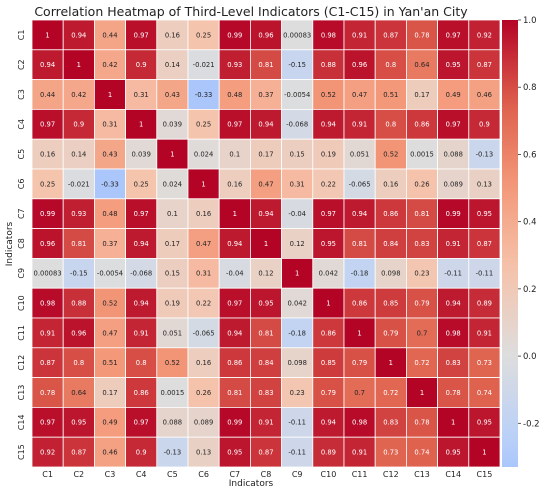 The width and height of the screenshot is (550, 493). What do you see at coordinates (203, 125) in the screenshot?
I see `heatmap-value-label: 0.25` at bounding box center [203, 125].